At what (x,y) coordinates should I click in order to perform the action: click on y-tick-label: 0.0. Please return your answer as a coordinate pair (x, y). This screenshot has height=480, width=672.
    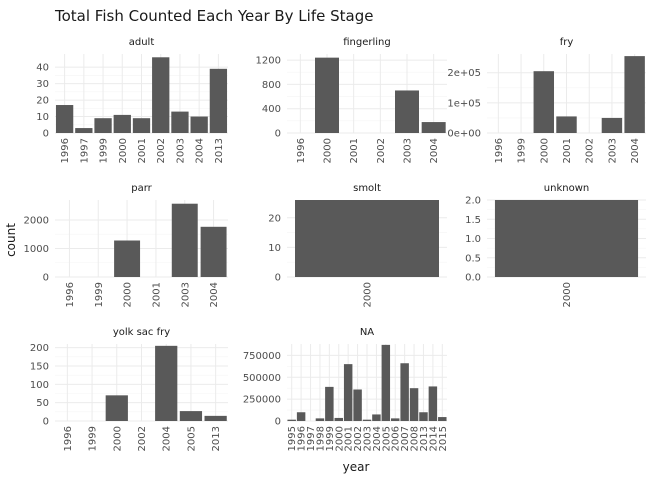
    Looking at the image, I should click on (473, 278).